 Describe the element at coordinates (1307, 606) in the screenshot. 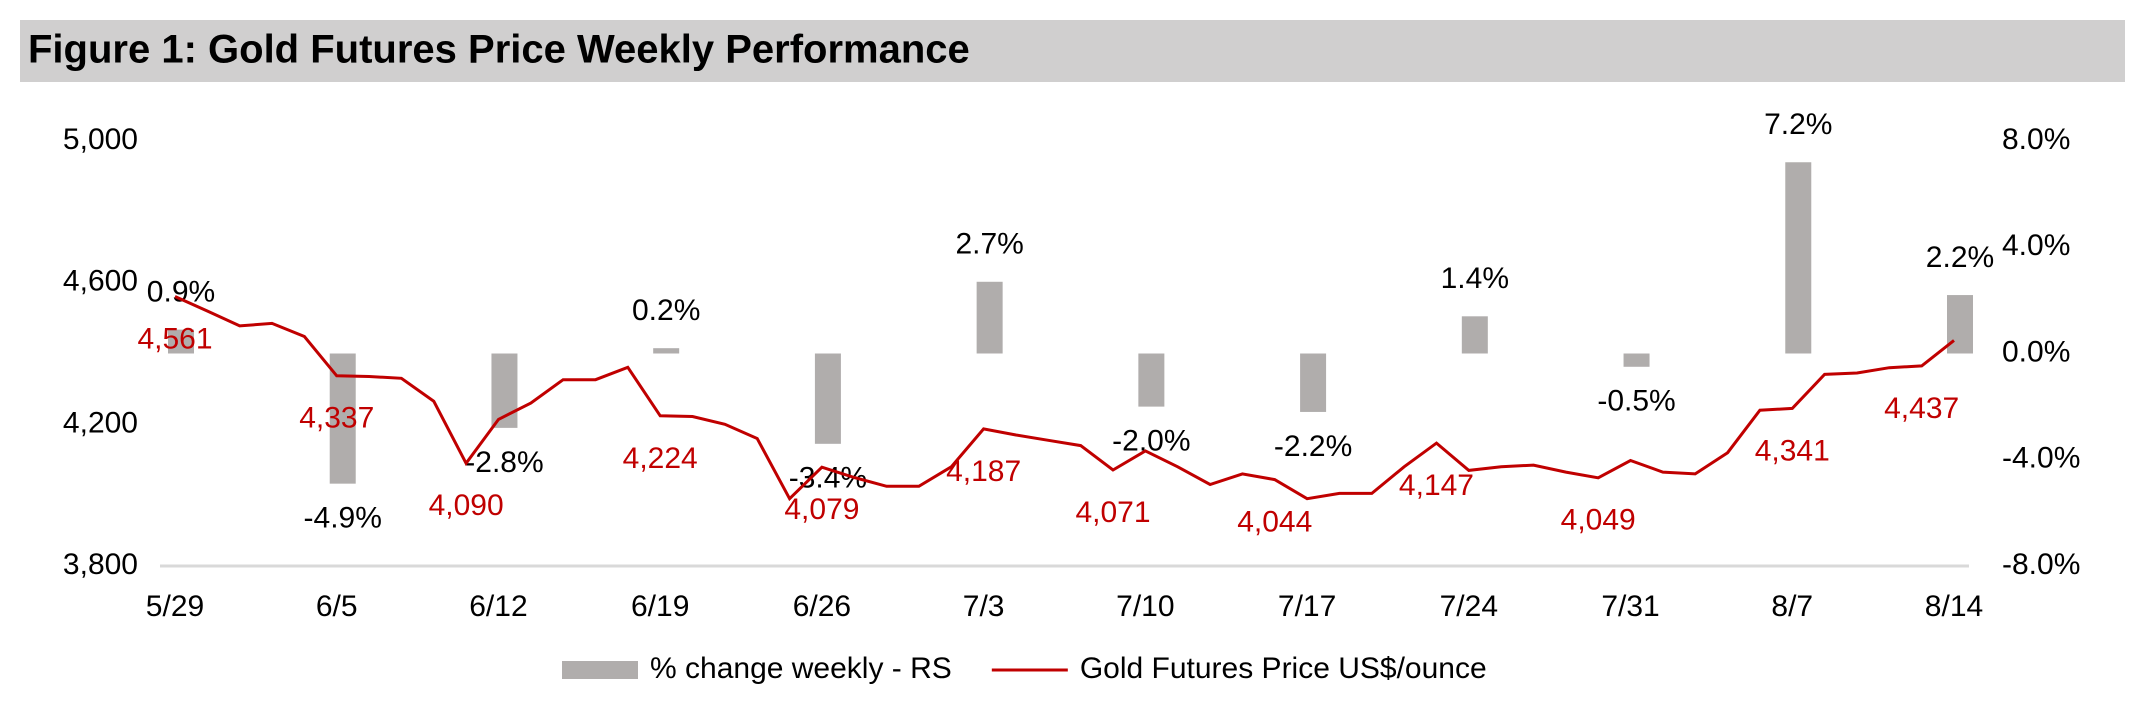

I see `x-tick-label: 7/17` at that location.